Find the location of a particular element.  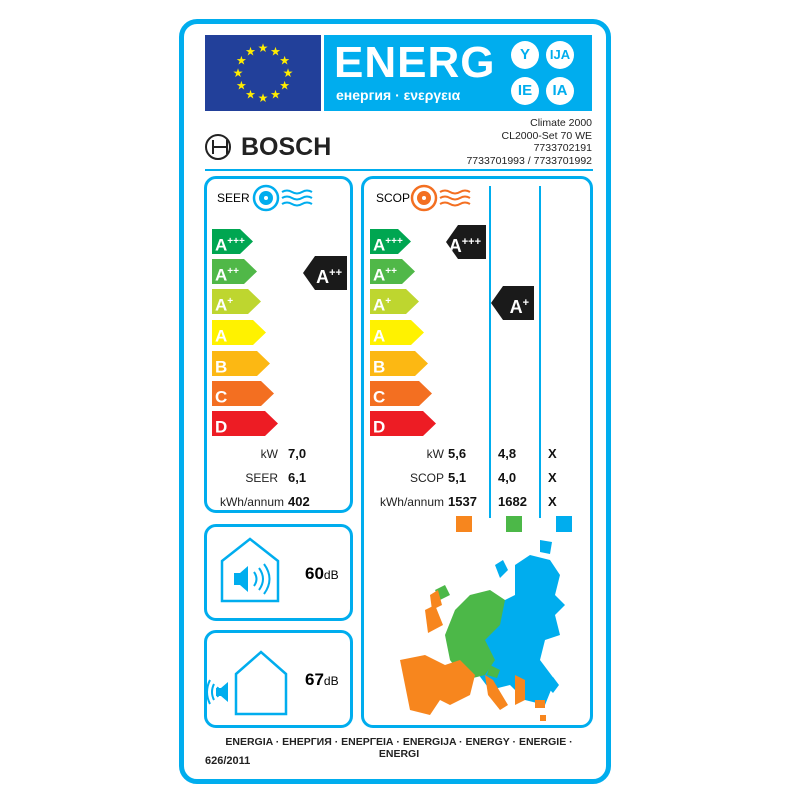

energy-banner: ENERG енергия · ενεργεια Y IJA IE IA is located at coordinates (458, 73).